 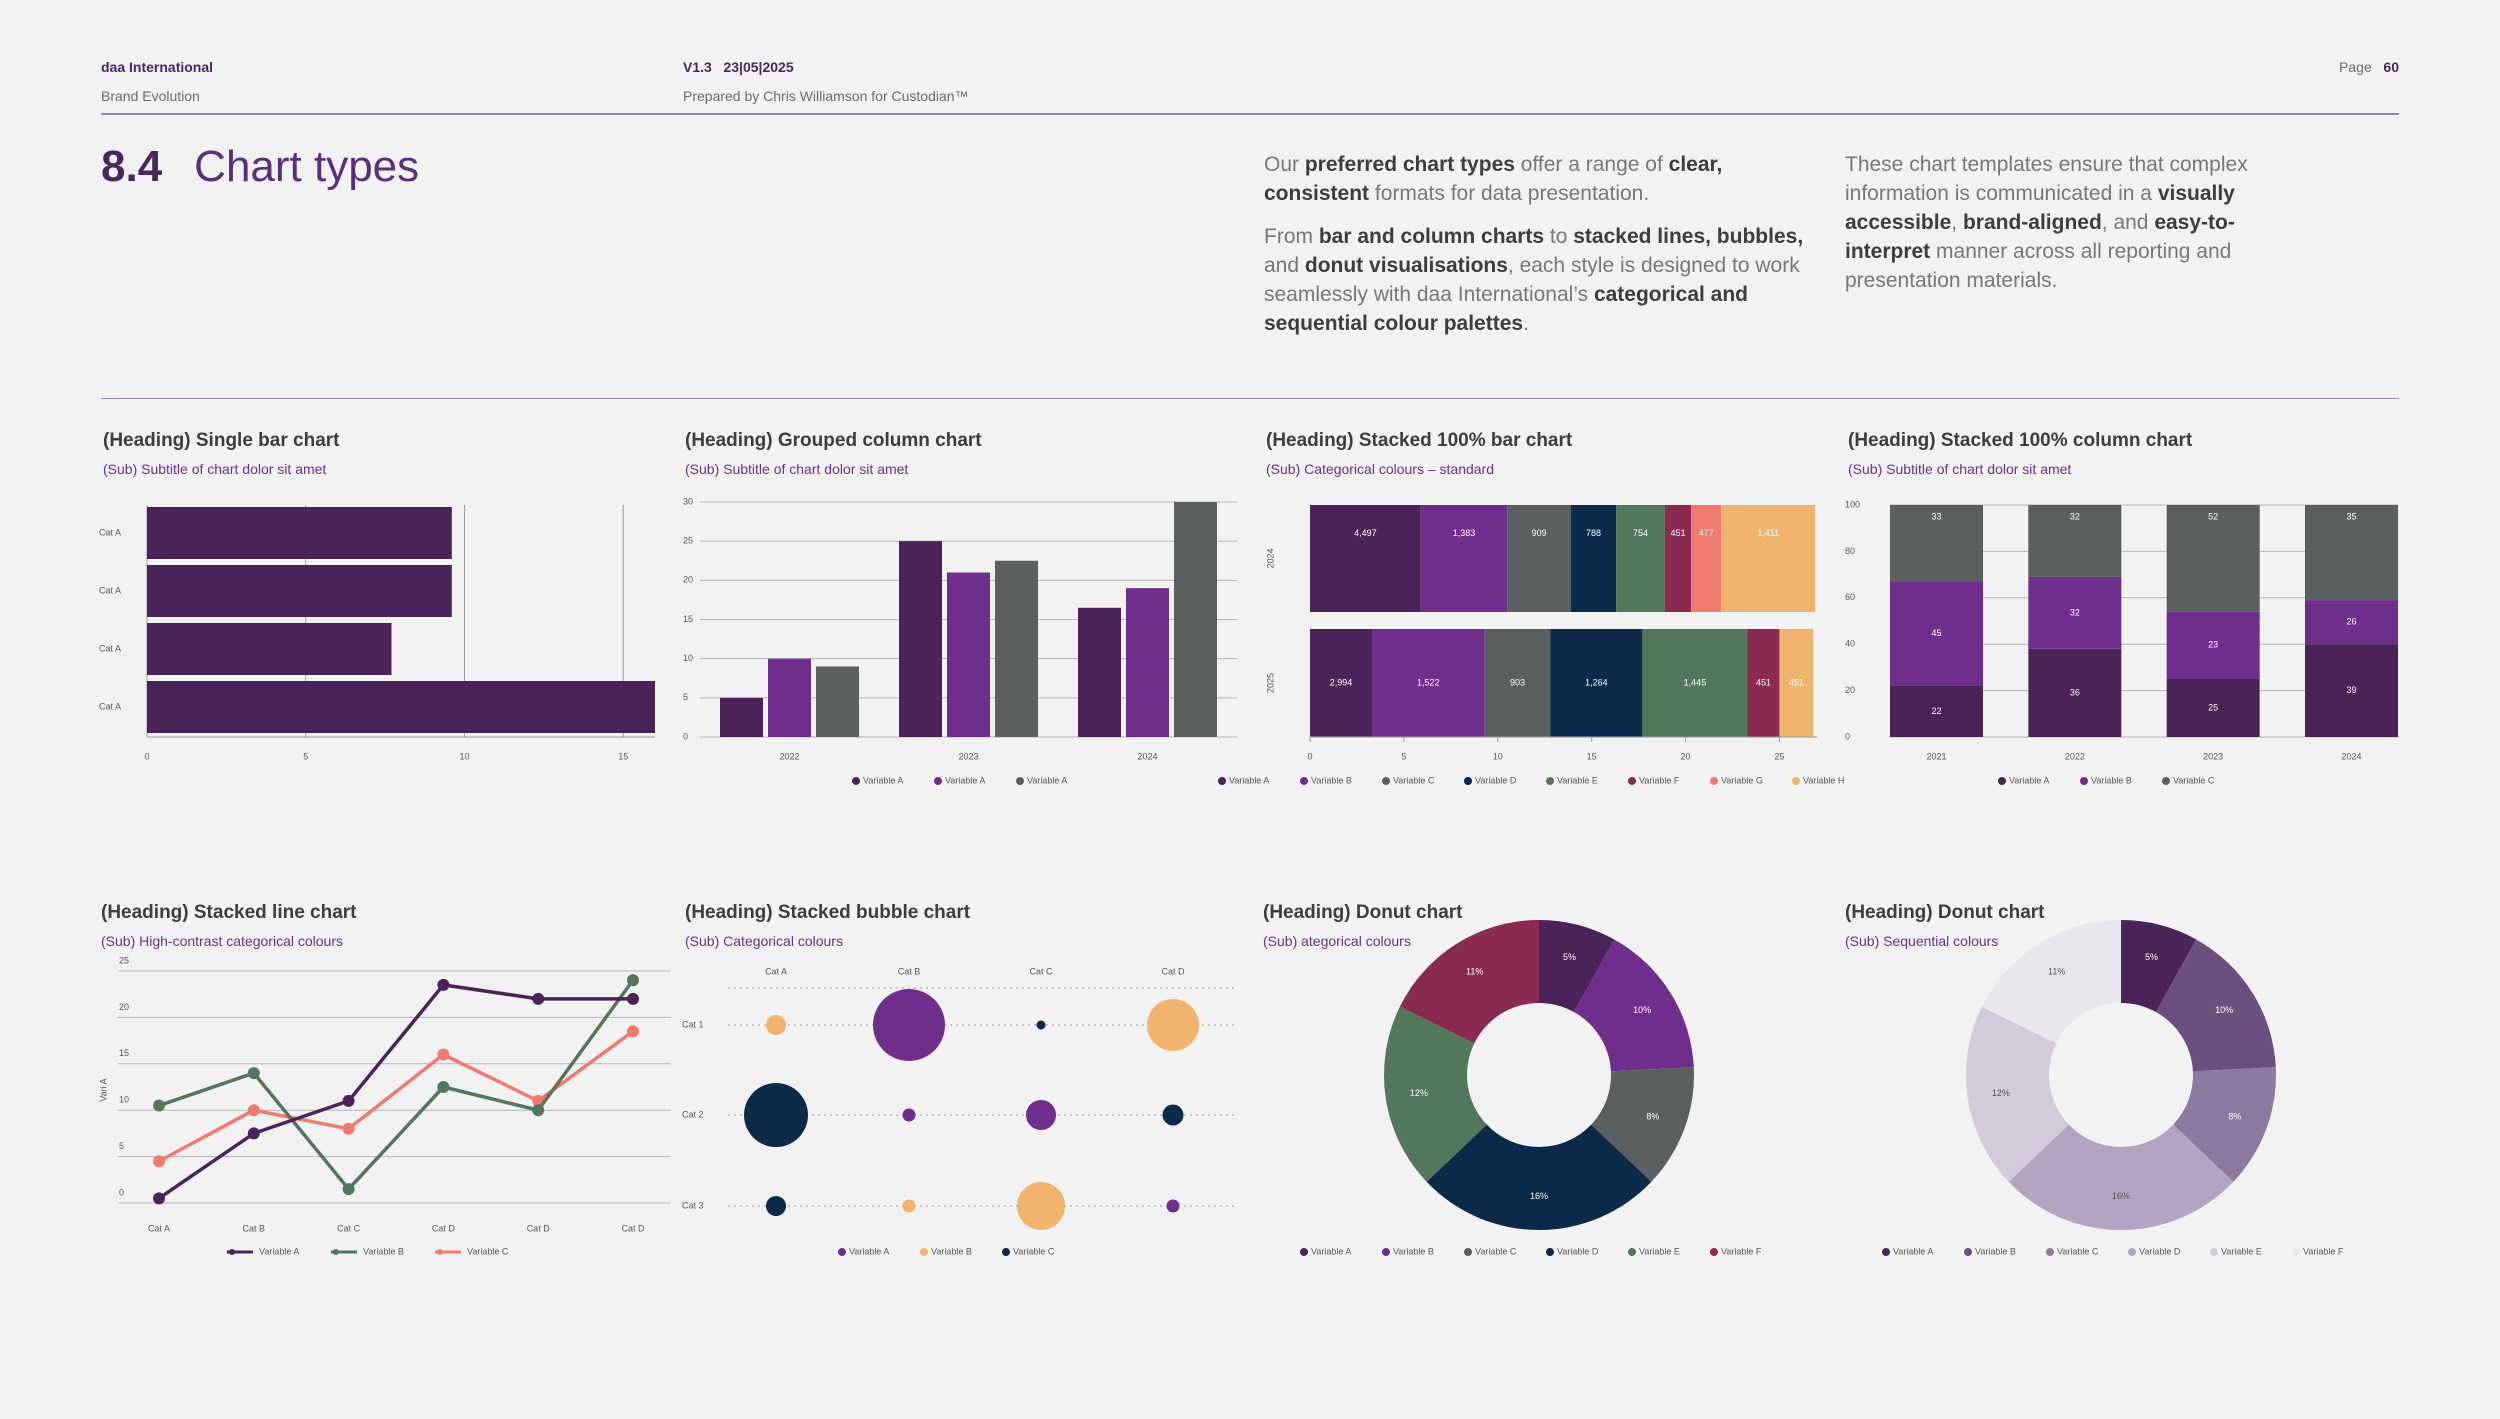 I want to click on c1-x-tick-label: 10, so click(x=464, y=756).